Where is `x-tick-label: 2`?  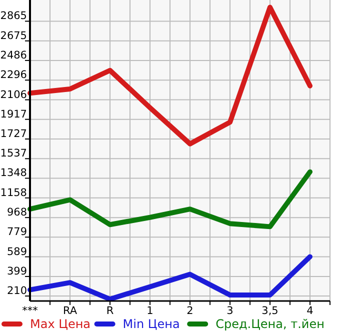 x-tick-label: 2 is located at coordinates (190, 311).